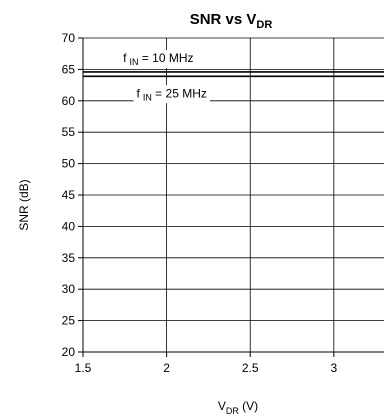 This screenshot has width=384, height=419. What do you see at coordinates (69, 352) in the screenshot?
I see `y-tick-label-0: 20` at bounding box center [69, 352].